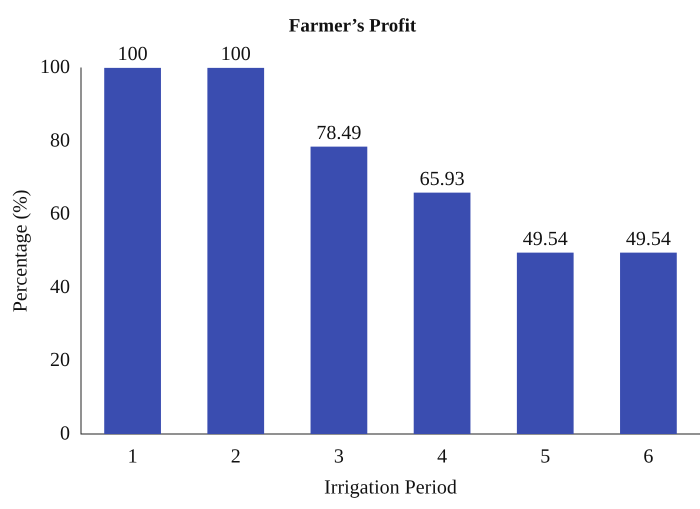  What do you see at coordinates (20, 251) in the screenshot?
I see `y-axis-title: Percentage (%)` at bounding box center [20, 251].